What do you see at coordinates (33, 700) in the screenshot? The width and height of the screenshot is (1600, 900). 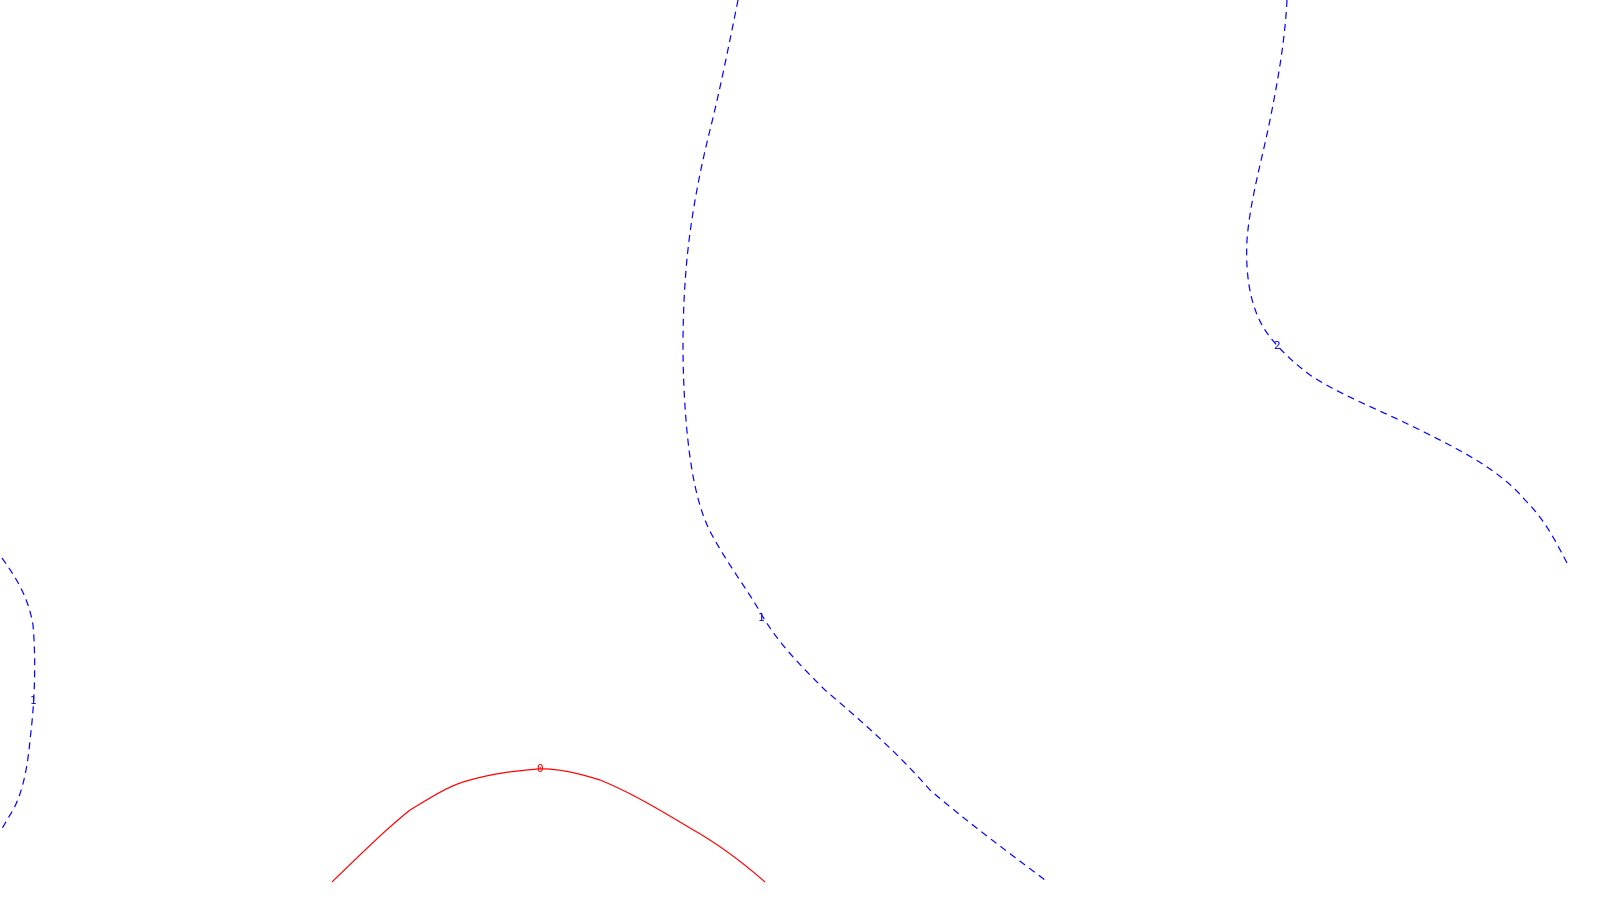 I see `contour-label-left: 1` at bounding box center [33, 700].